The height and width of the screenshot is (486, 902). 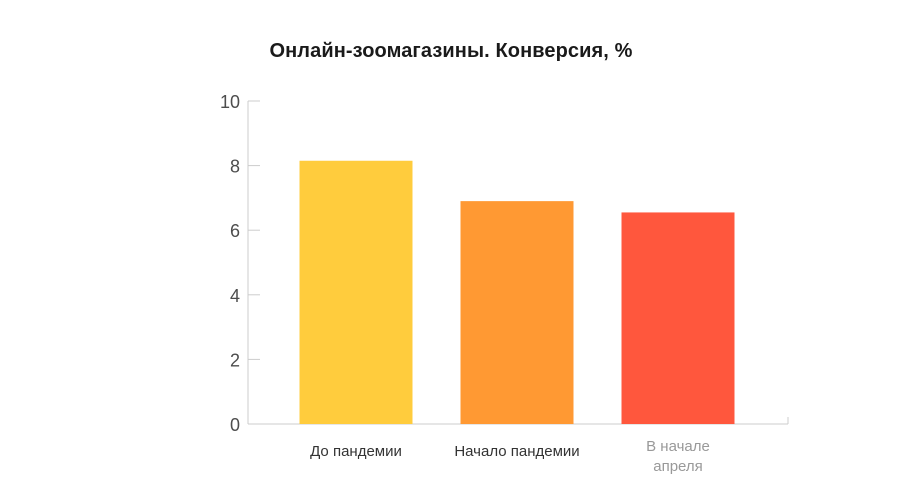 I want to click on y-tick-label: 6, so click(x=235, y=231).